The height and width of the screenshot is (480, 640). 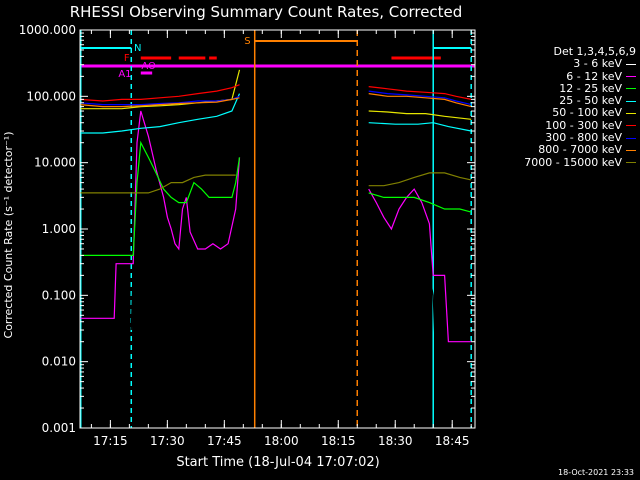 I want to click on legend-entry-5: 100 - 300 keV, so click(x=557, y=125).